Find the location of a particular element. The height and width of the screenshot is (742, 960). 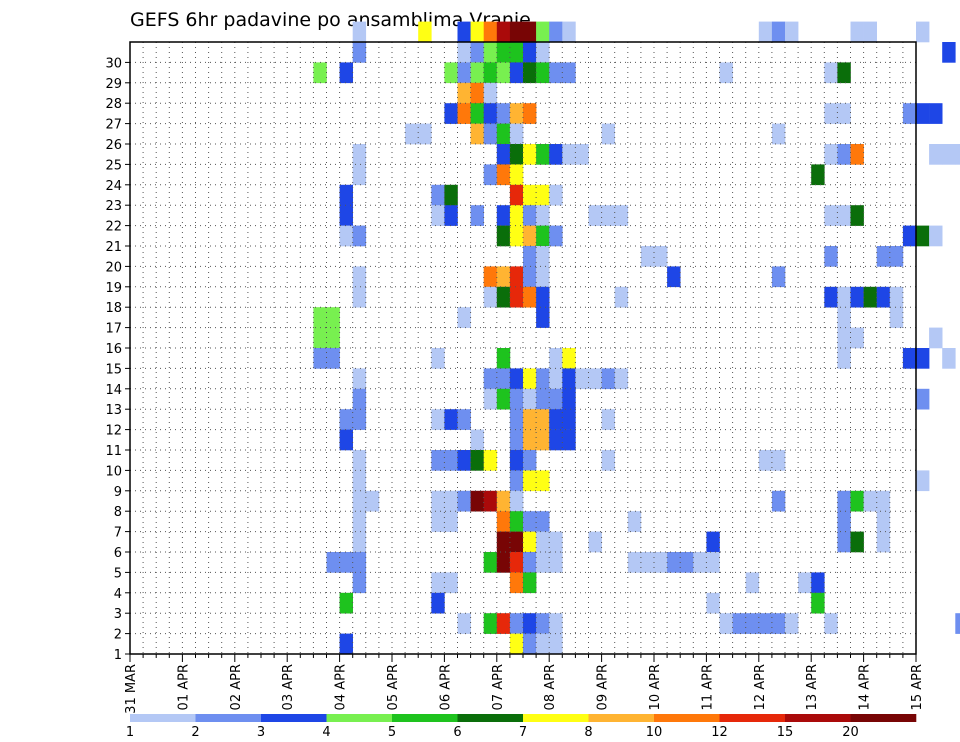

colorbar-tick-label: 12 is located at coordinates (719, 732).